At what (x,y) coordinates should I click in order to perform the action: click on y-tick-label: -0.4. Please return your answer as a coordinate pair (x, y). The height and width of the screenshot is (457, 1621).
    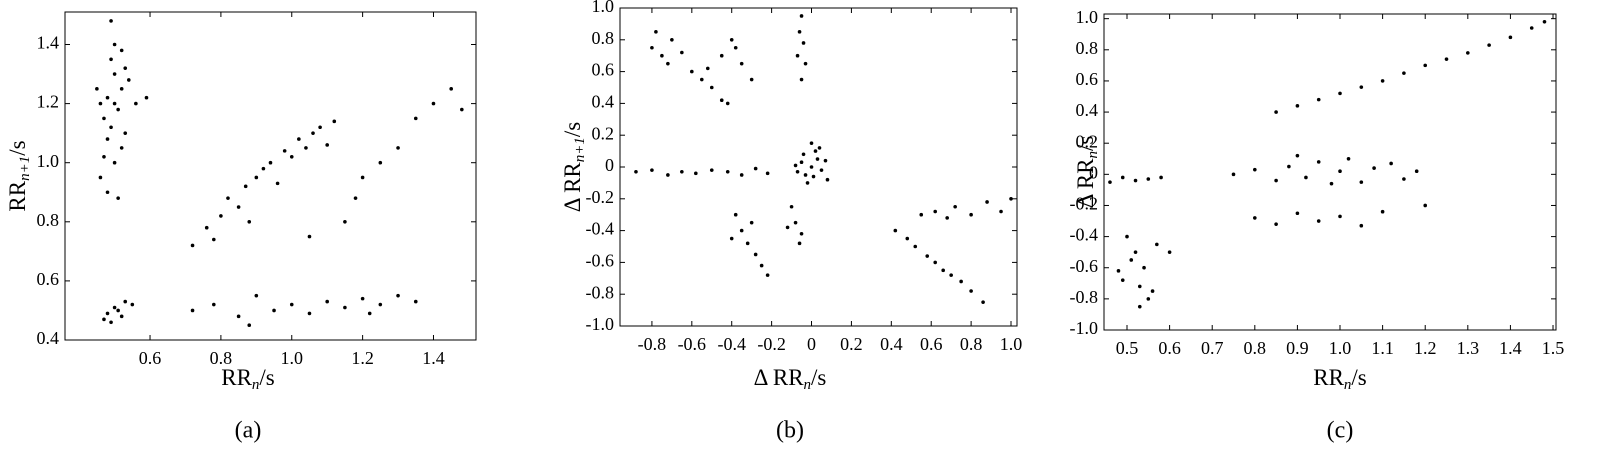
    Looking at the image, I should click on (1084, 235).